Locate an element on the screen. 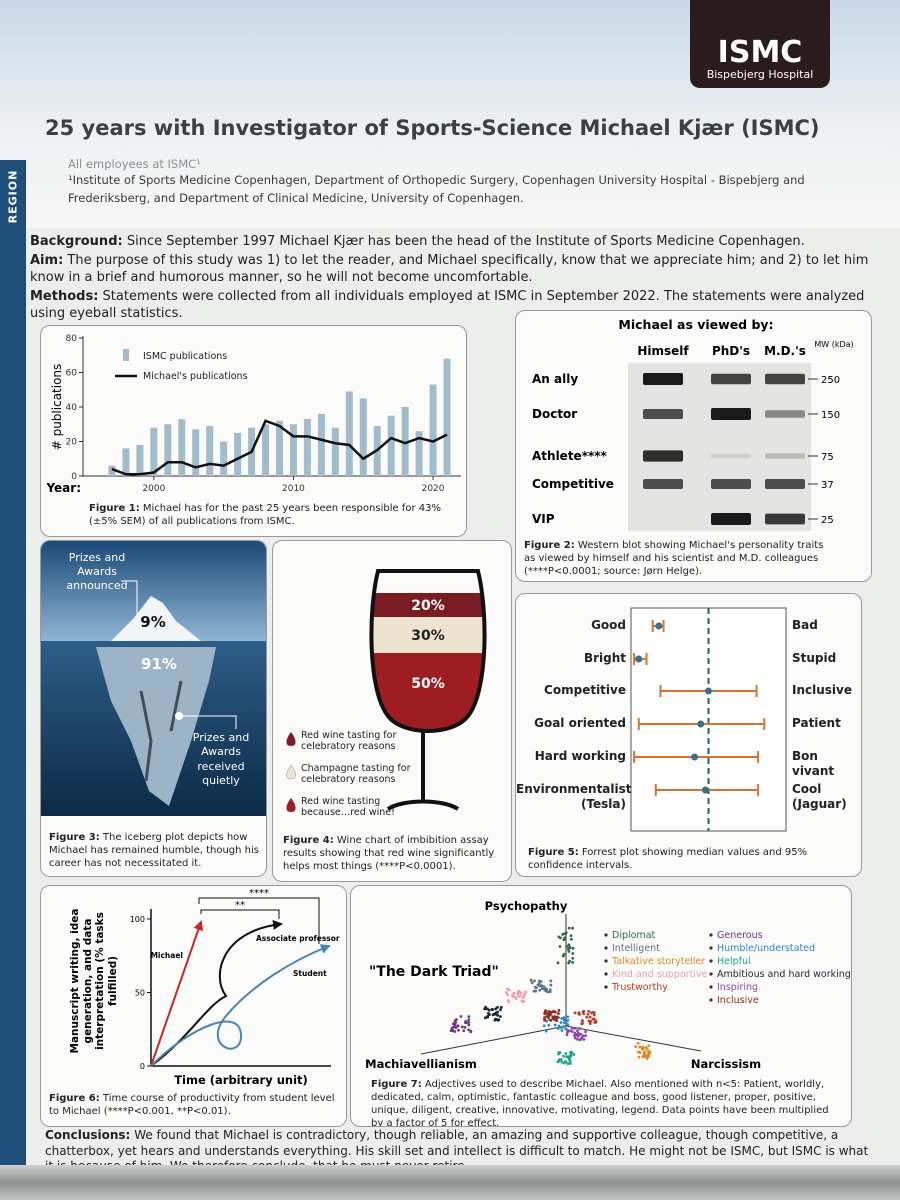  curve-label: Associate professor is located at coordinates (298, 938).